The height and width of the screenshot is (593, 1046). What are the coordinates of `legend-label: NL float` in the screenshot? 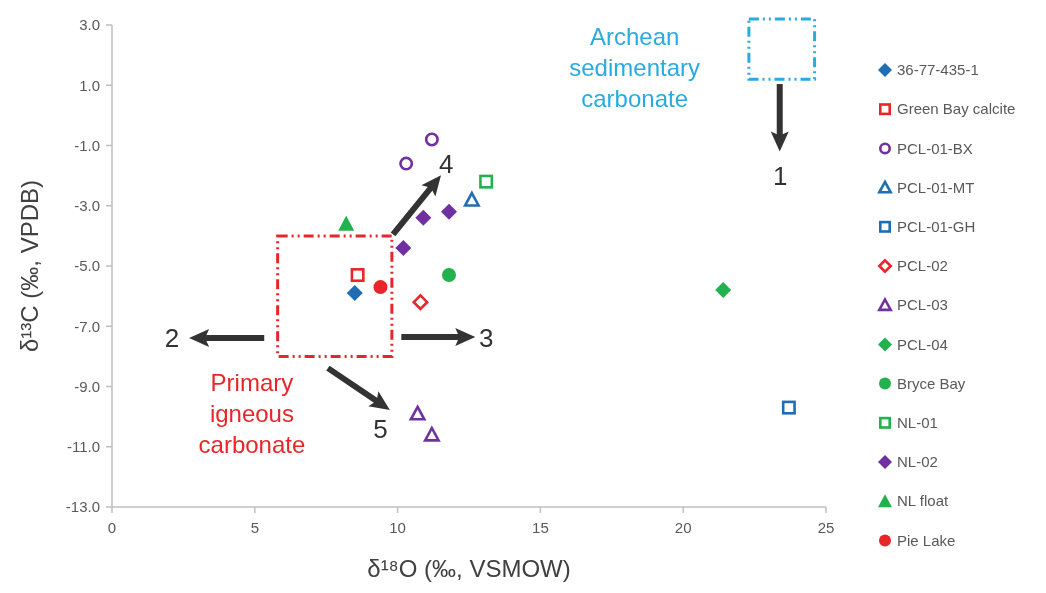 It's located at (923, 501).